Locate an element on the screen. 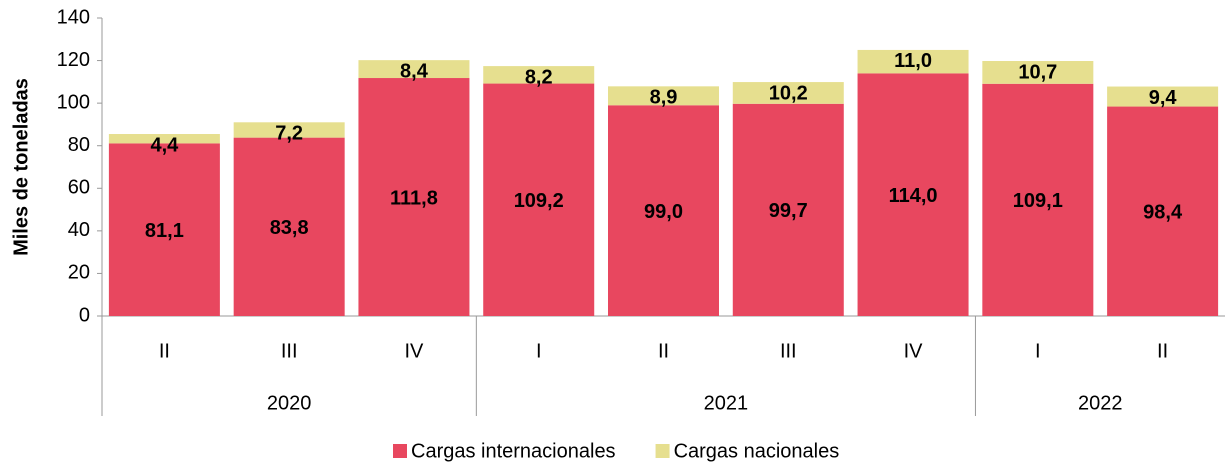  data-label: 114,0 is located at coordinates (913, 196).